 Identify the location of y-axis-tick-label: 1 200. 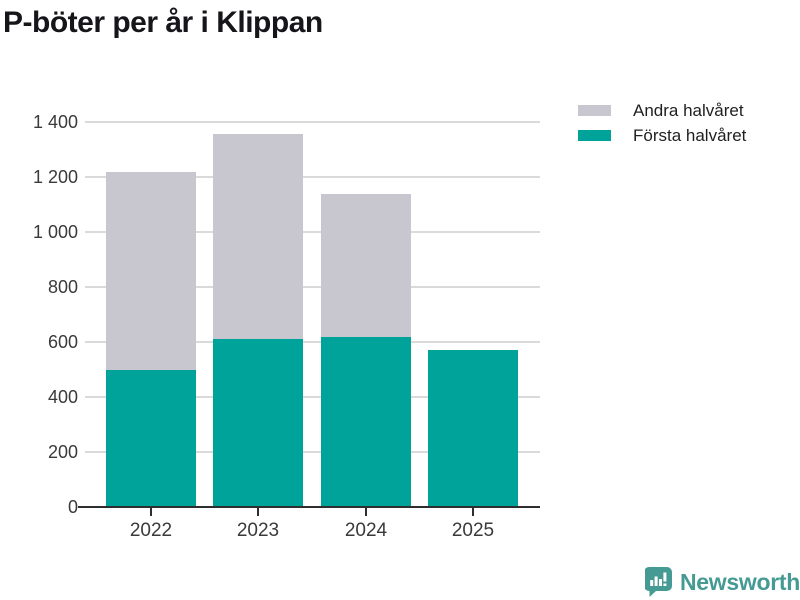
(55, 177).